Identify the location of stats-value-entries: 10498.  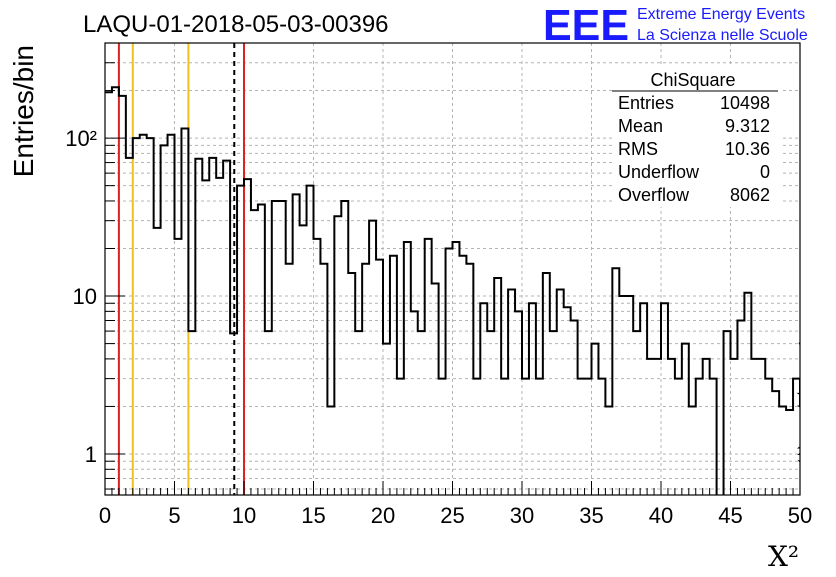
(745, 103).